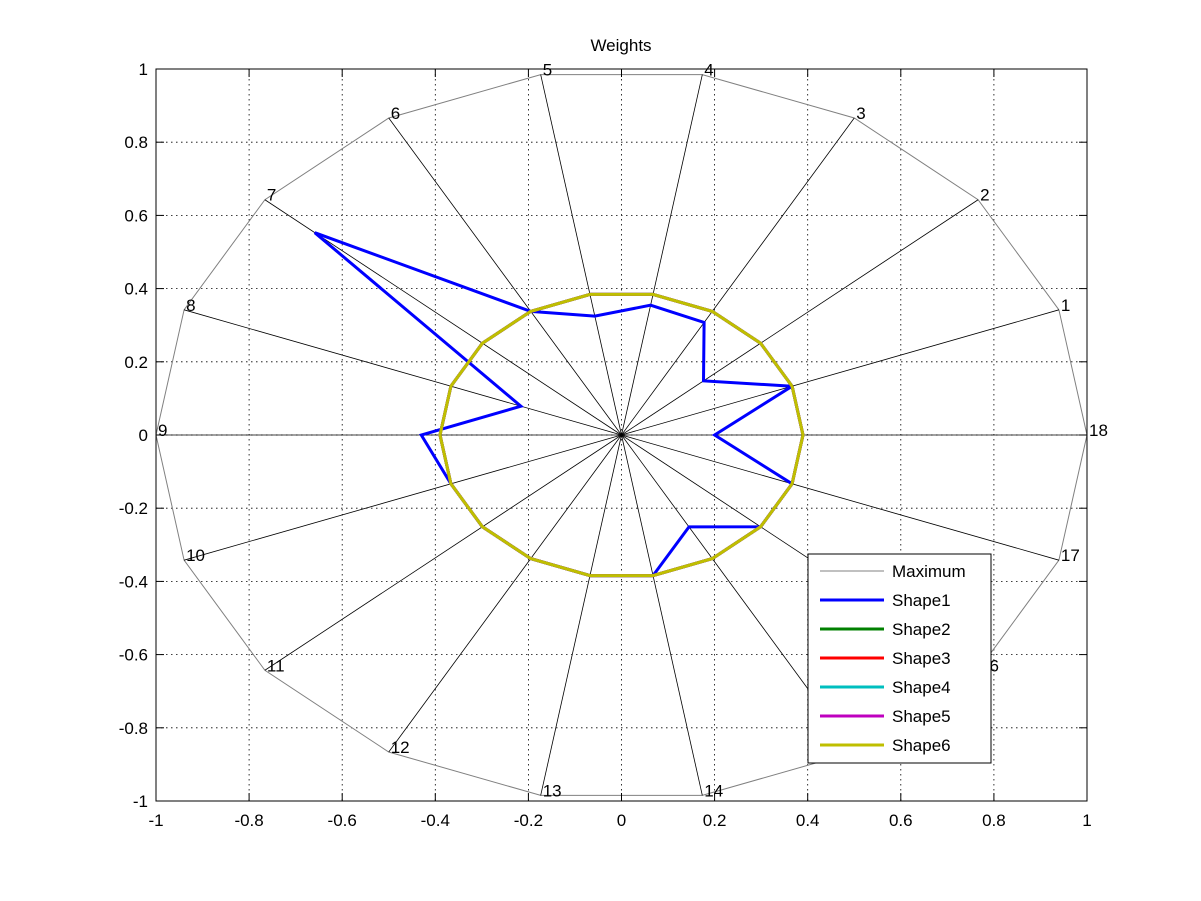  What do you see at coordinates (435, 820) in the screenshot?
I see `x-tick-label: -0.4` at bounding box center [435, 820].